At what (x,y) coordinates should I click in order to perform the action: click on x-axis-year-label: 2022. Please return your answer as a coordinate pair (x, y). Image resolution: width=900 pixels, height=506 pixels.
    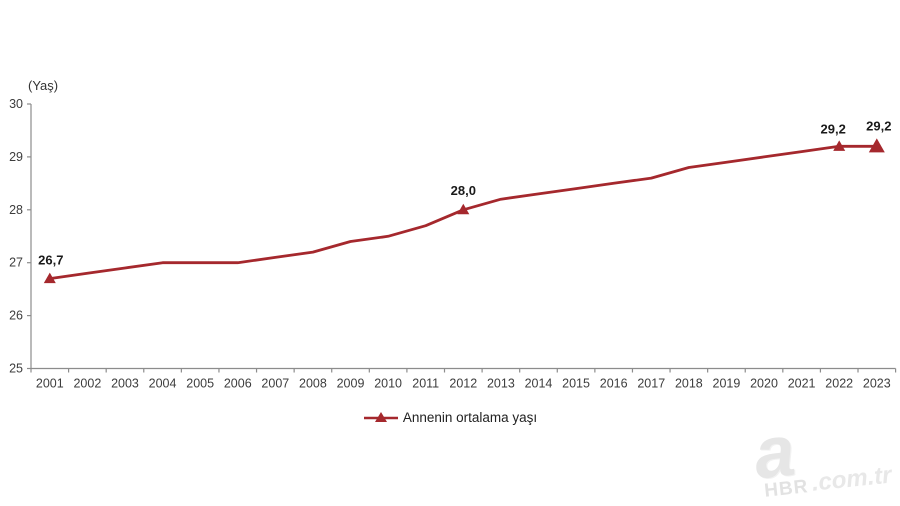
    Looking at the image, I should click on (839, 384).